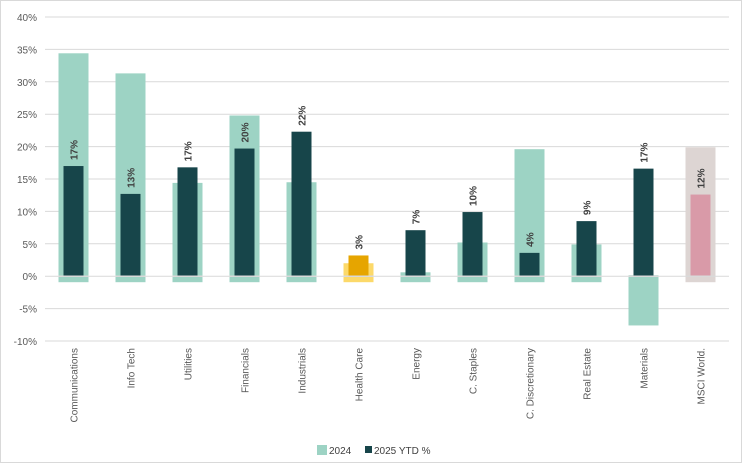 This screenshot has height=467, width=742. I want to click on x-tick-label: Real Estate, so click(588, 374).